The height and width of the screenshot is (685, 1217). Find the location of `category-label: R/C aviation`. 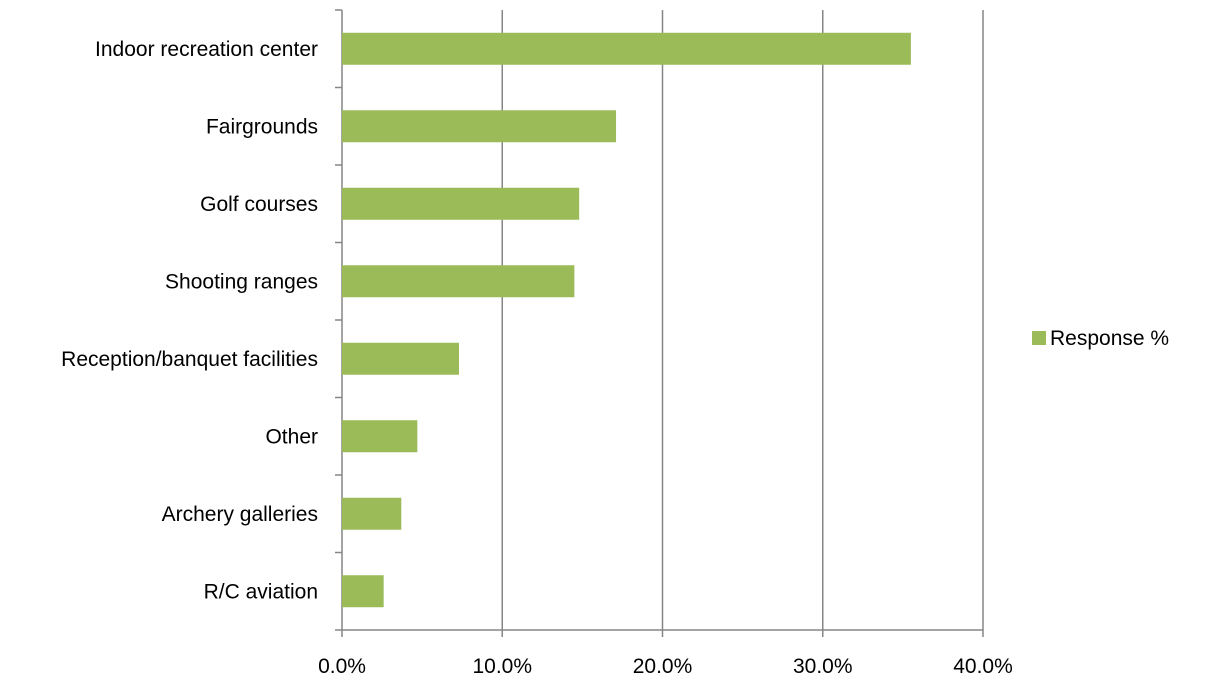

category-label: R/C aviation is located at coordinates (261, 591).